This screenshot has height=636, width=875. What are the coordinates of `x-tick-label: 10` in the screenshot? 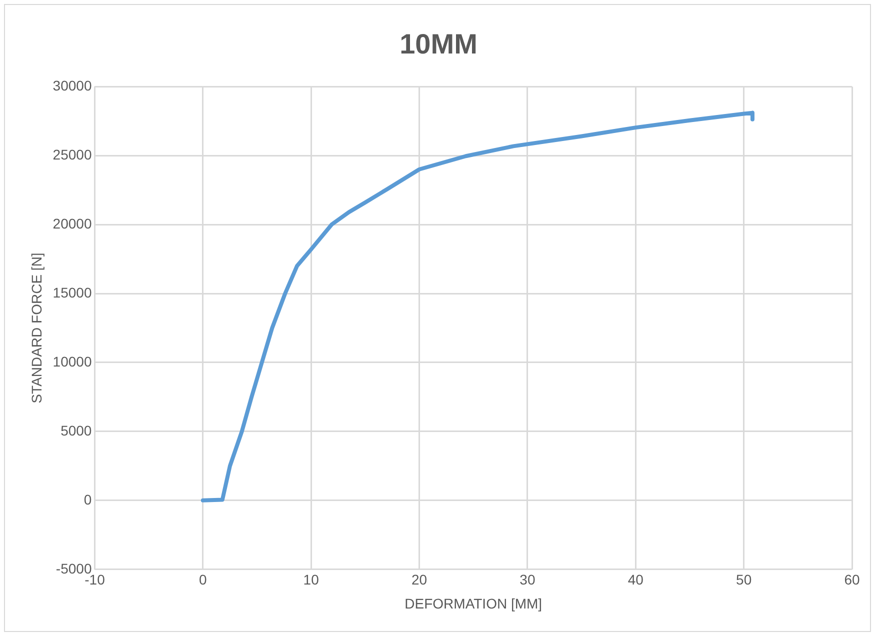 It's located at (311, 580).